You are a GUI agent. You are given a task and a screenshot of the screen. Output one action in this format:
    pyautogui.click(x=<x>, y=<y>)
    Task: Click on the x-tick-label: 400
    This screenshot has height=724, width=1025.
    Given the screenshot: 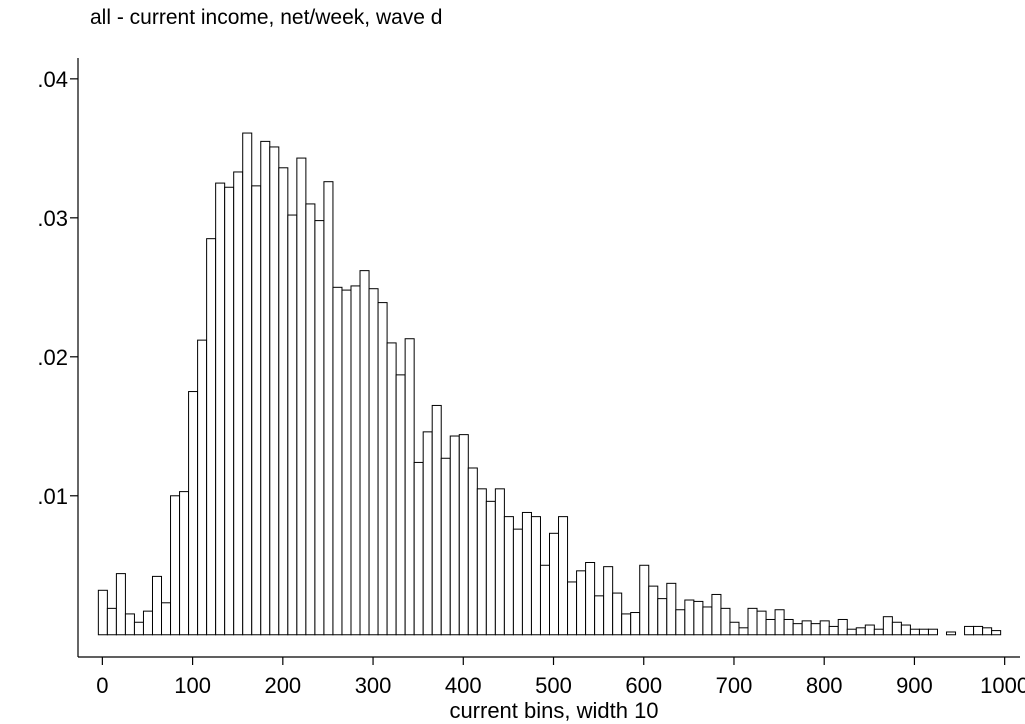 What is the action you would take?
    pyautogui.click(x=463, y=685)
    